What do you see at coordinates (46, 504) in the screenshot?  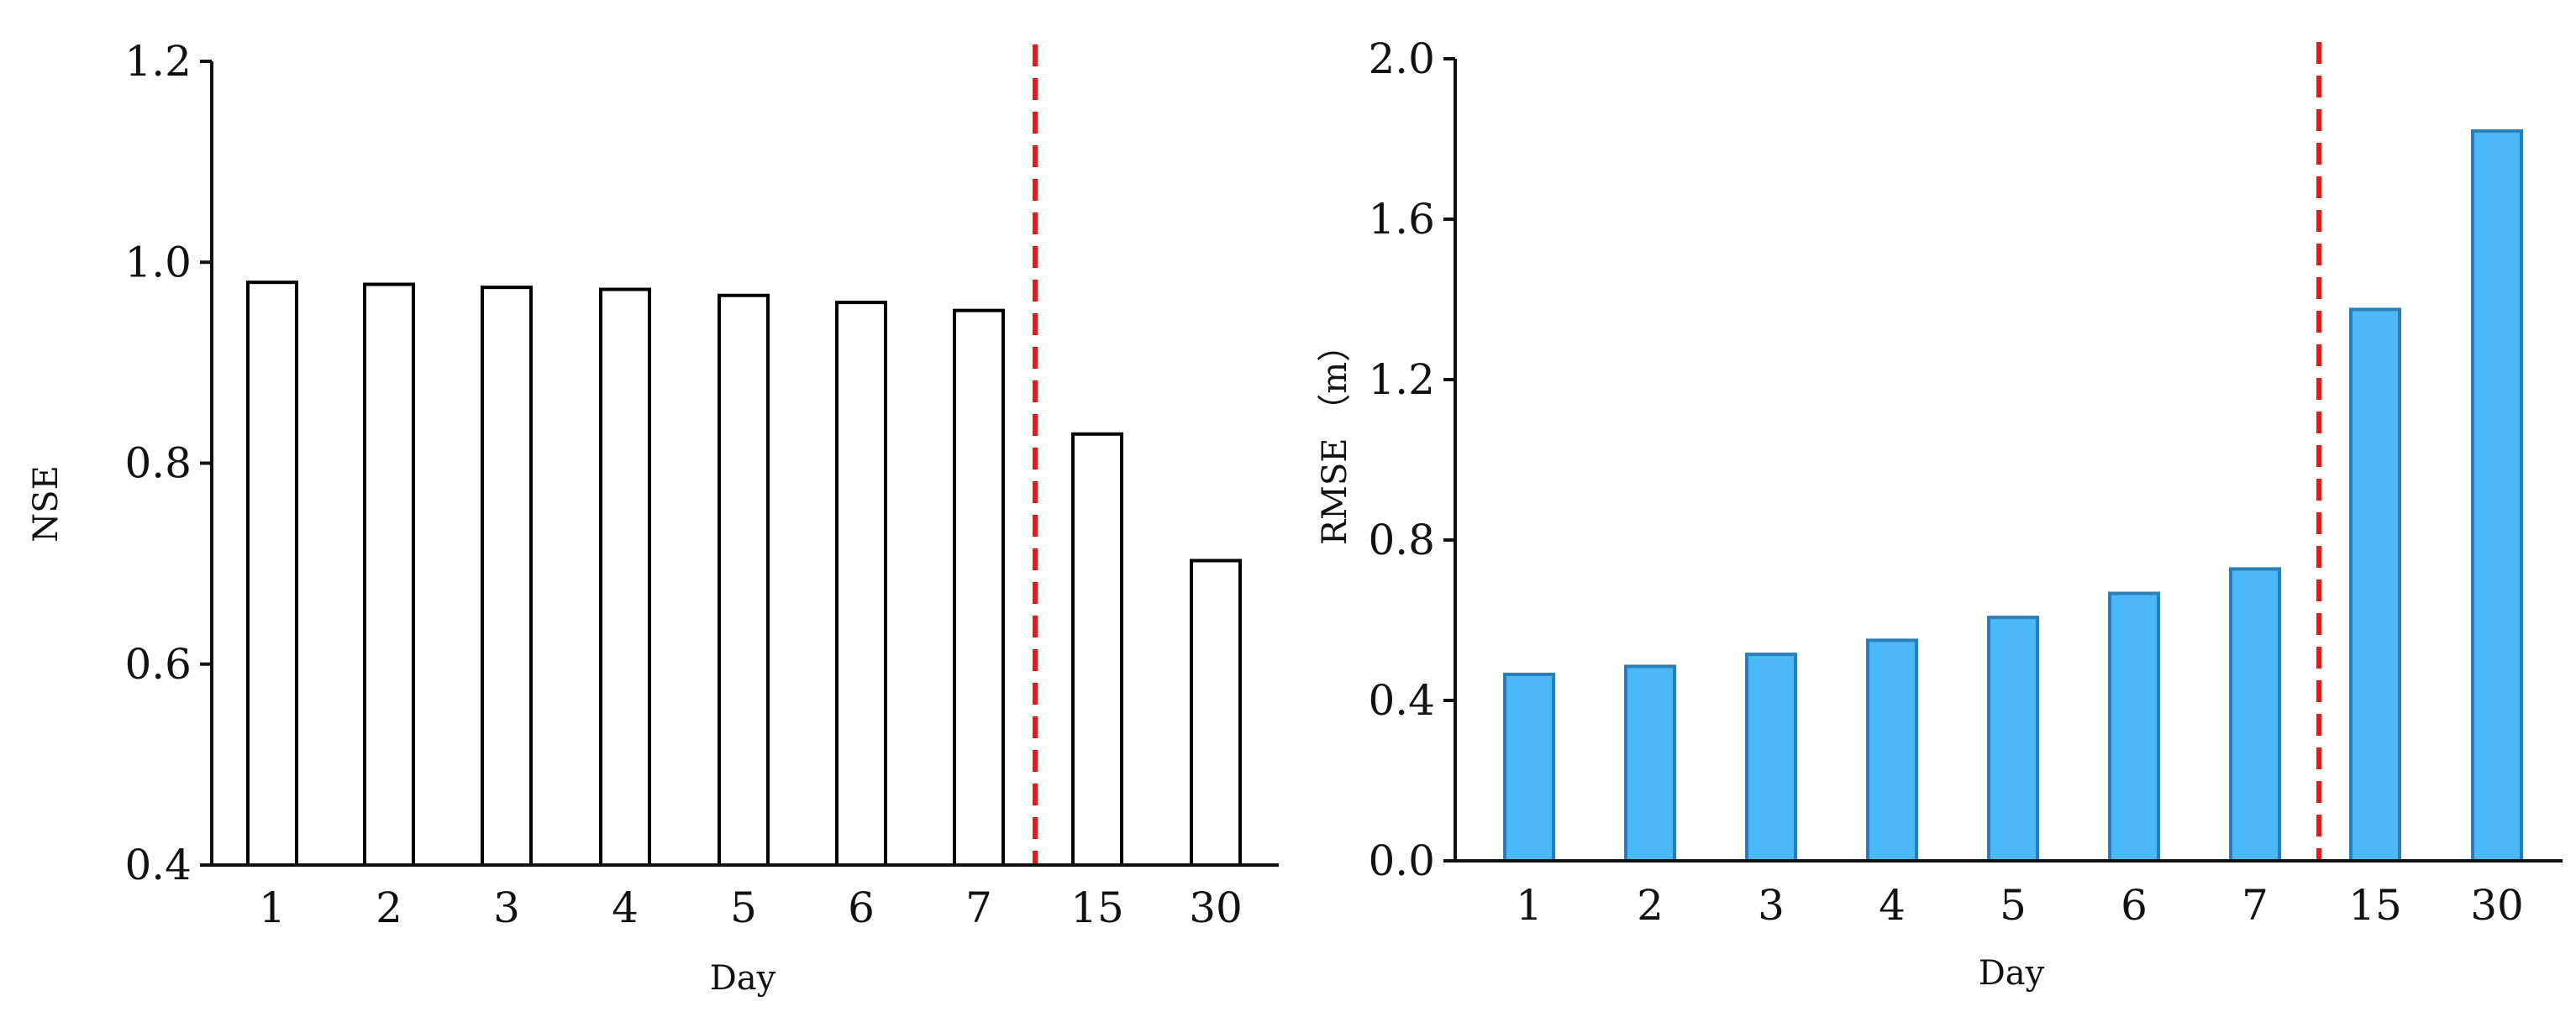 I see `y-axis-title: NSE` at bounding box center [46, 504].